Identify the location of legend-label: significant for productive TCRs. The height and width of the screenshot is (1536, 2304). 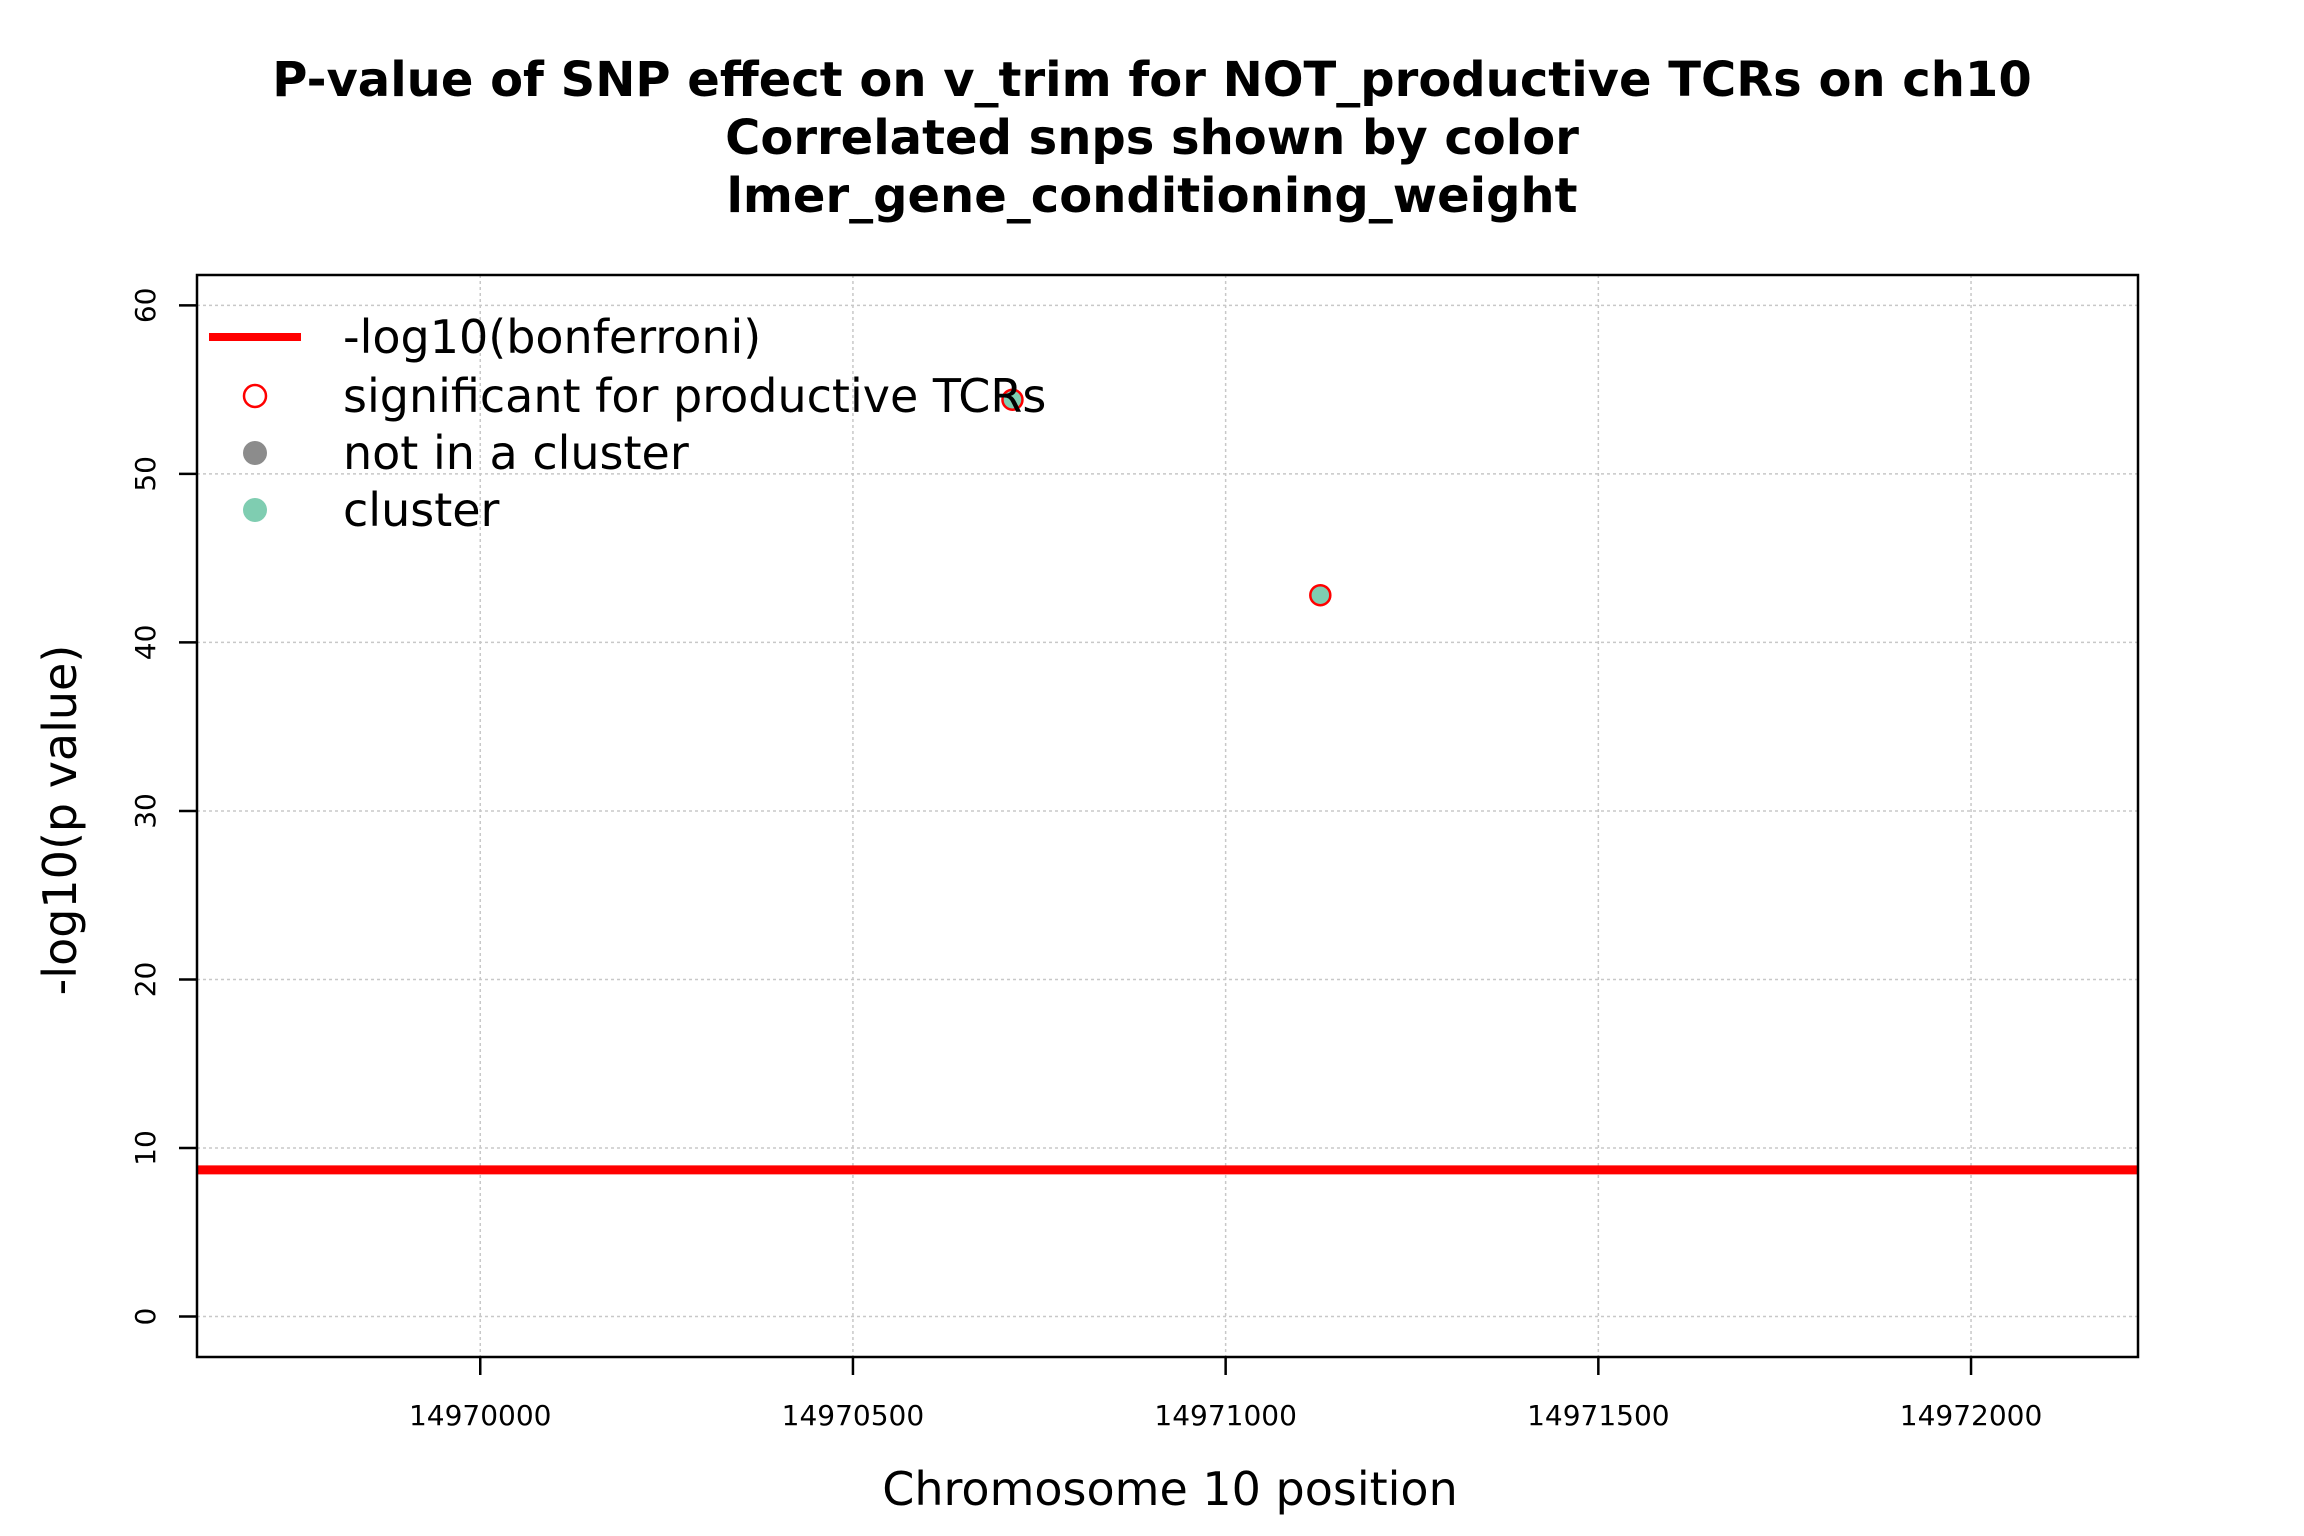
(694, 396).